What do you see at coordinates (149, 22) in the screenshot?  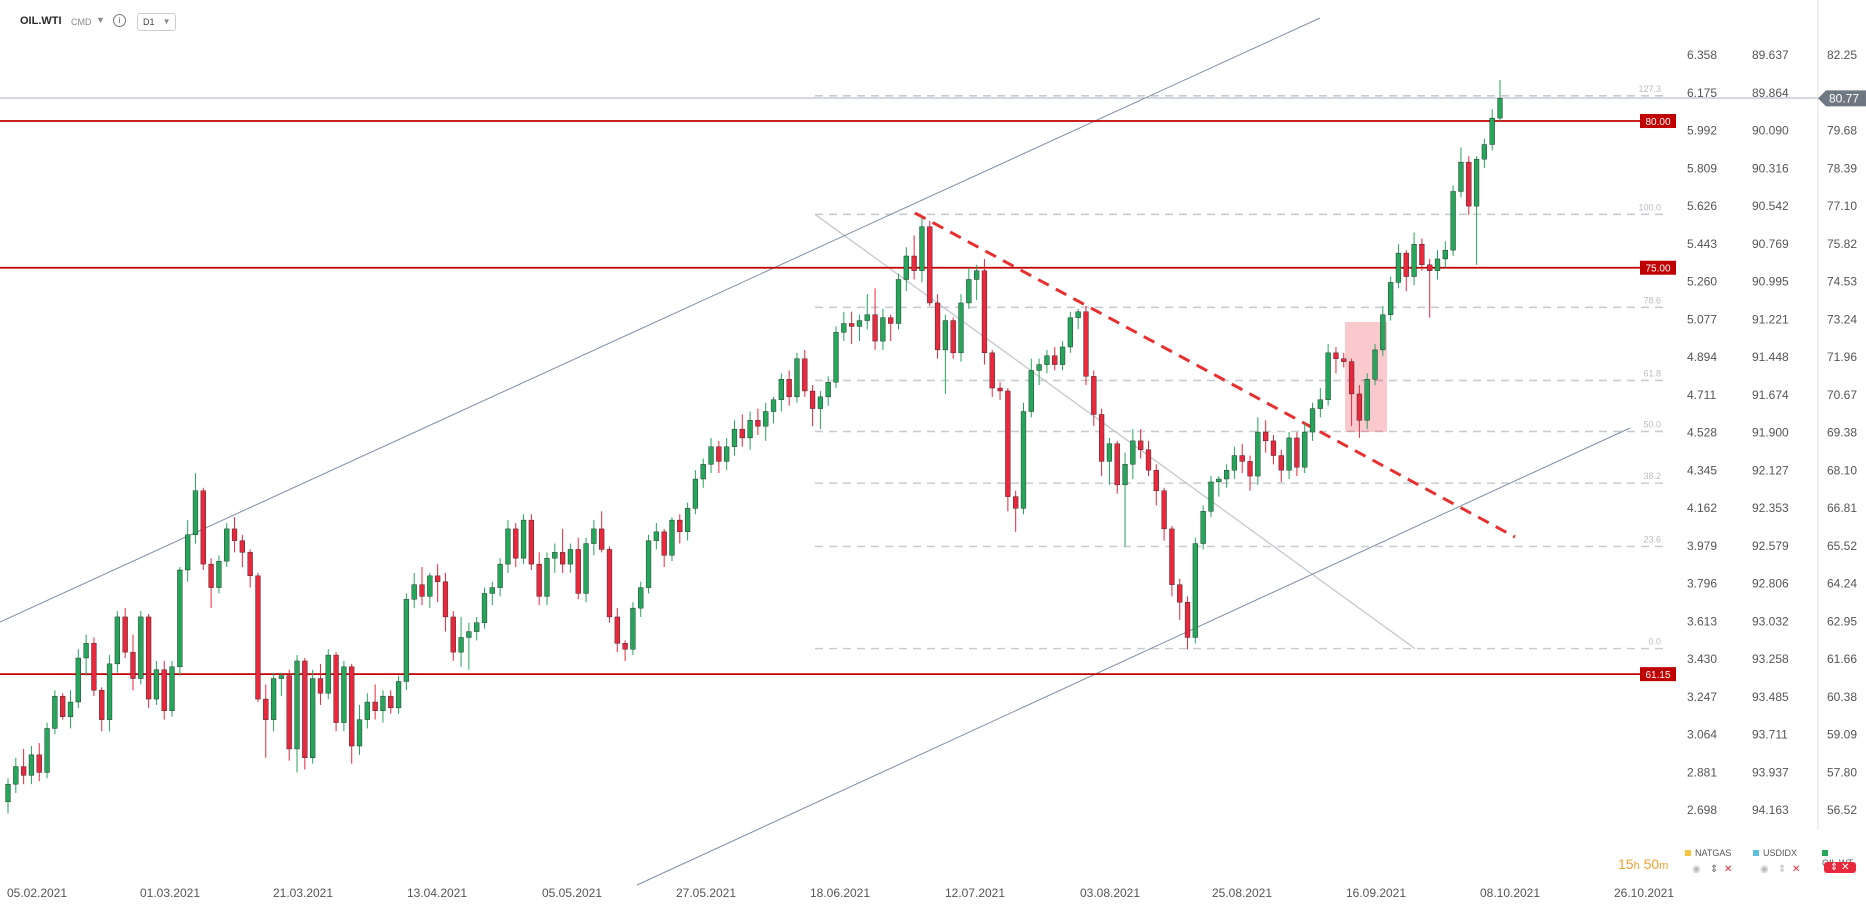 I see `timeframe-value: D1` at bounding box center [149, 22].